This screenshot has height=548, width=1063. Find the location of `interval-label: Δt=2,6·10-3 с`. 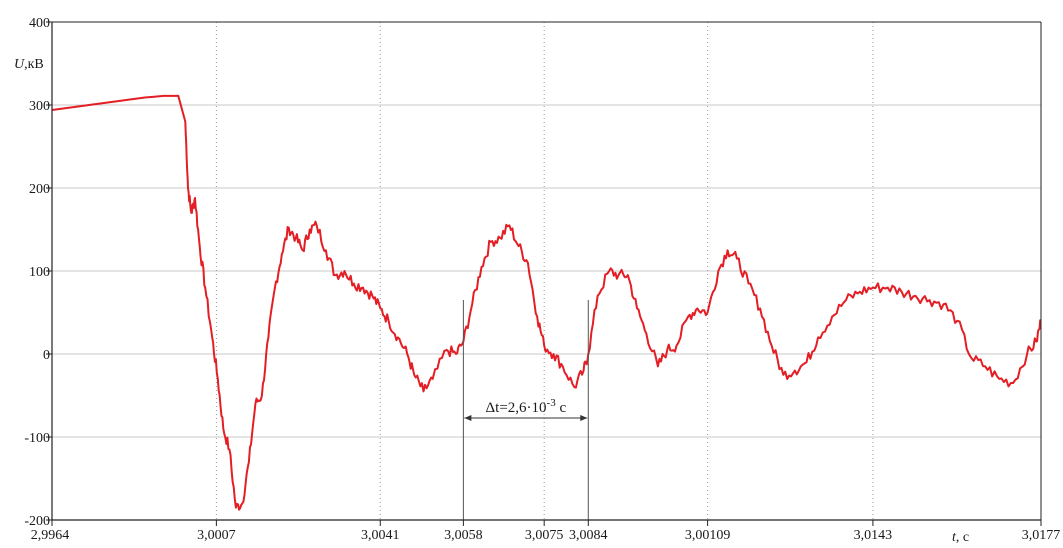

interval-label: Δt=2,6·10-3 с is located at coordinates (526, 406).